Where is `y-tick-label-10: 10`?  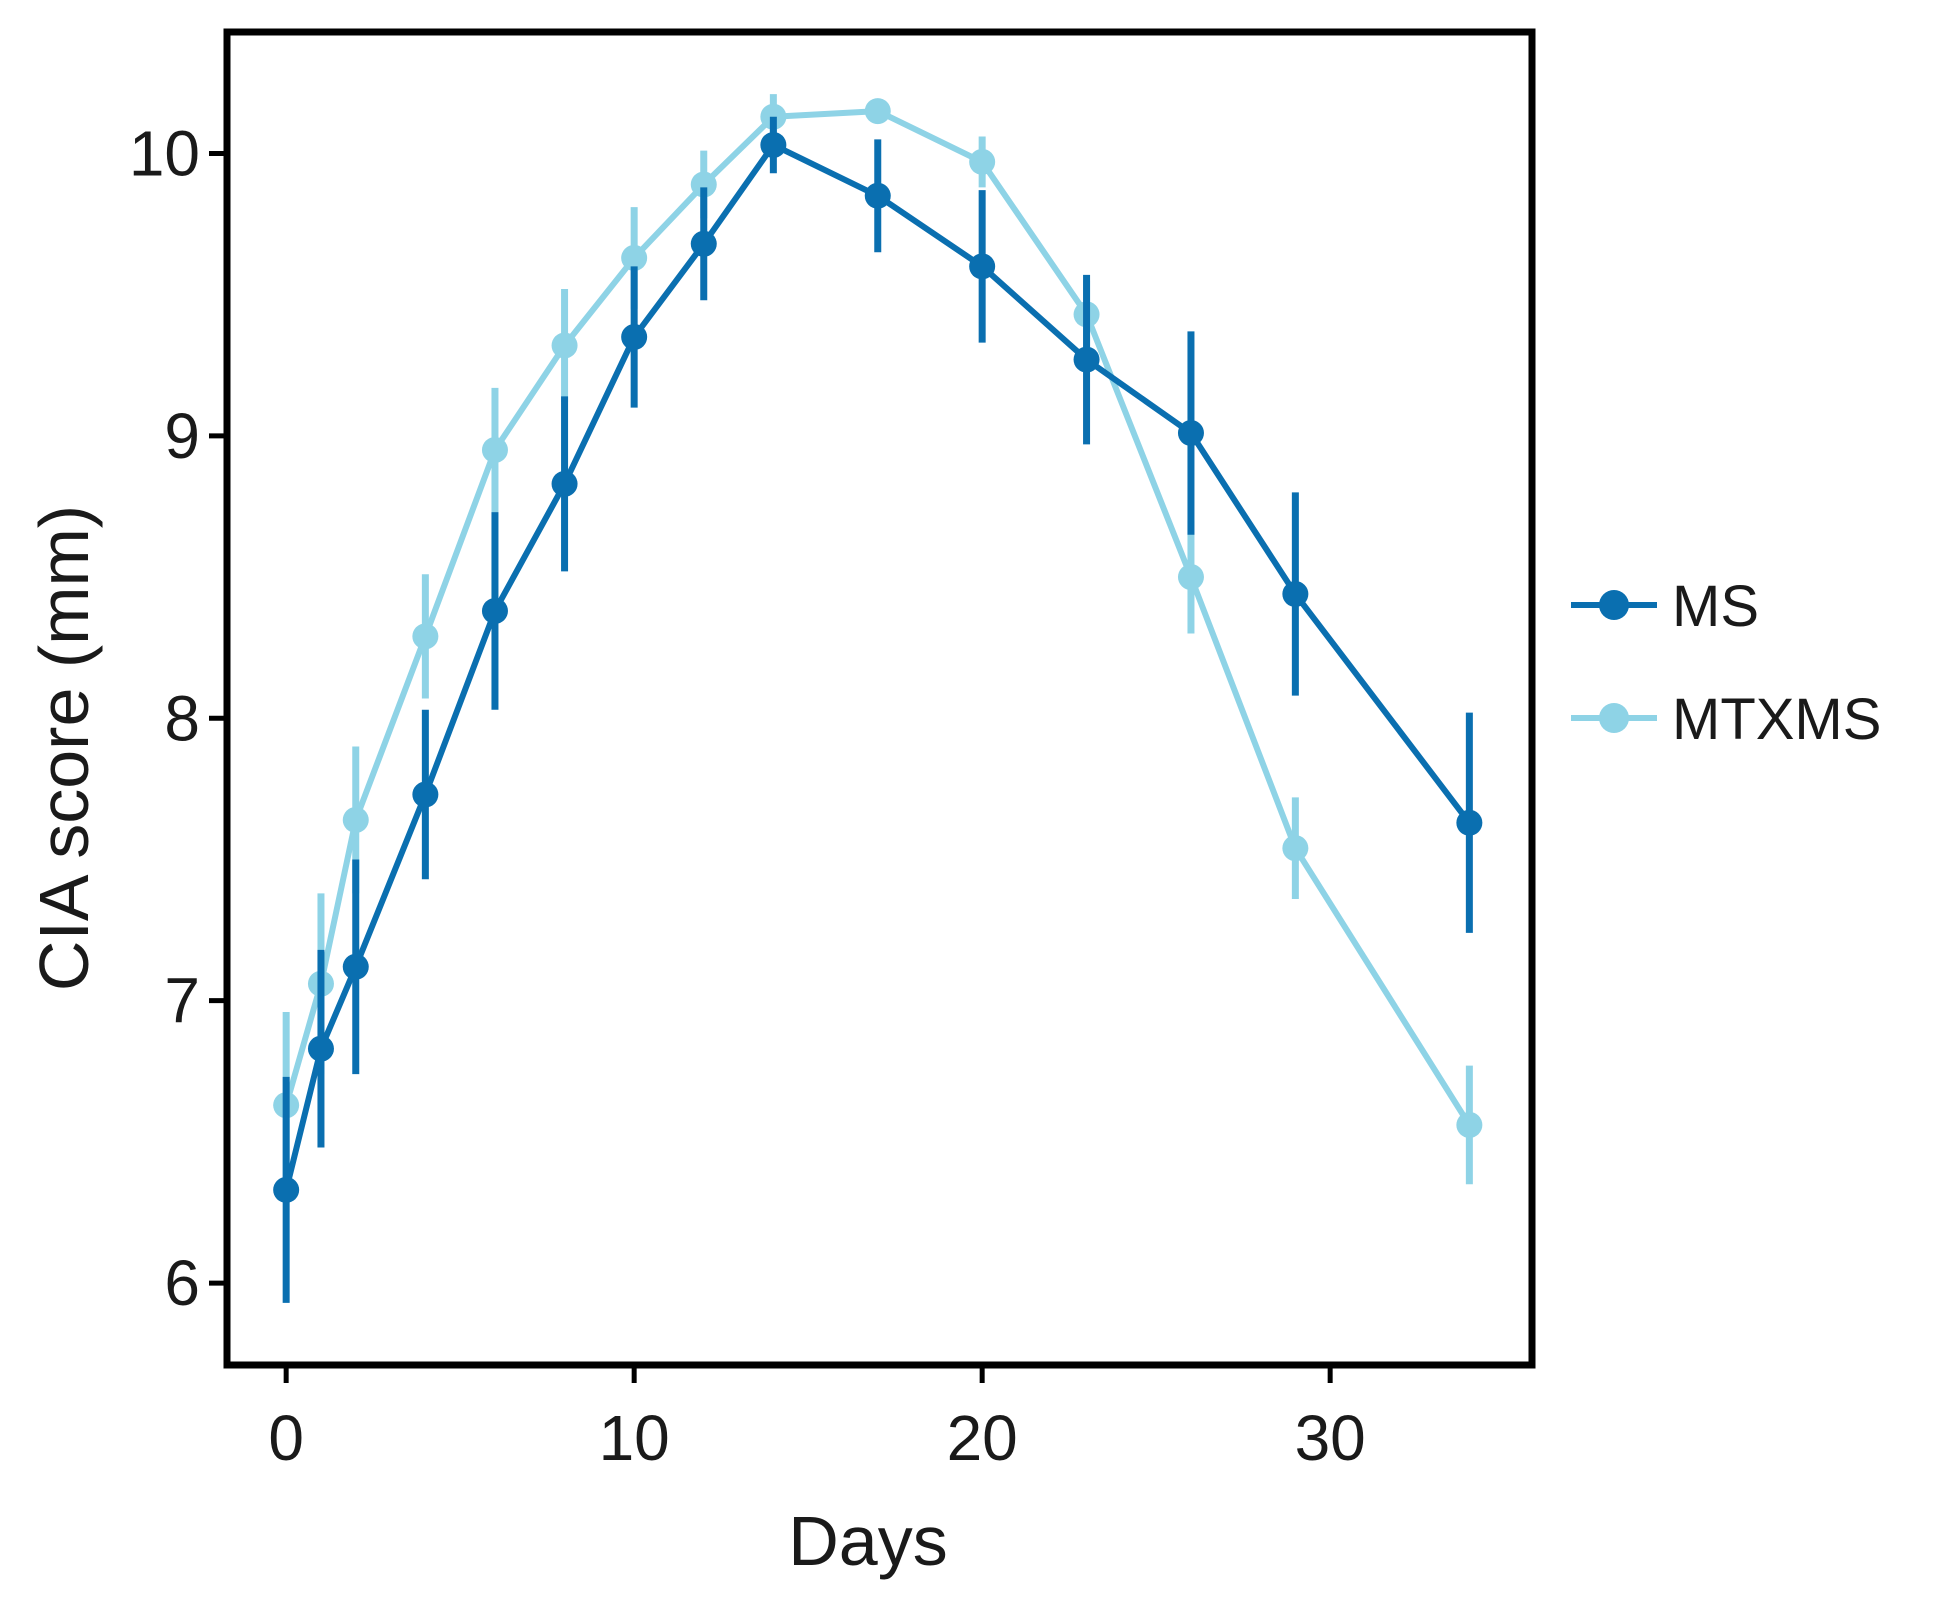 y-tick-label-10: 10 is located at coordinates (164, 153).